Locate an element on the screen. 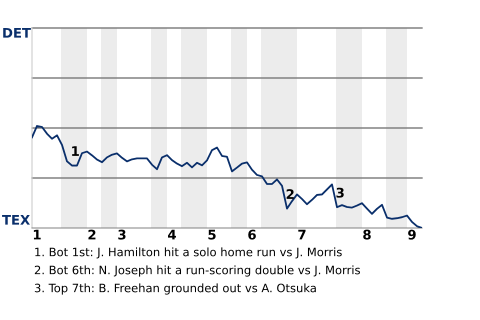  x-tick-label: 5 is located at coordinates (212, 235).